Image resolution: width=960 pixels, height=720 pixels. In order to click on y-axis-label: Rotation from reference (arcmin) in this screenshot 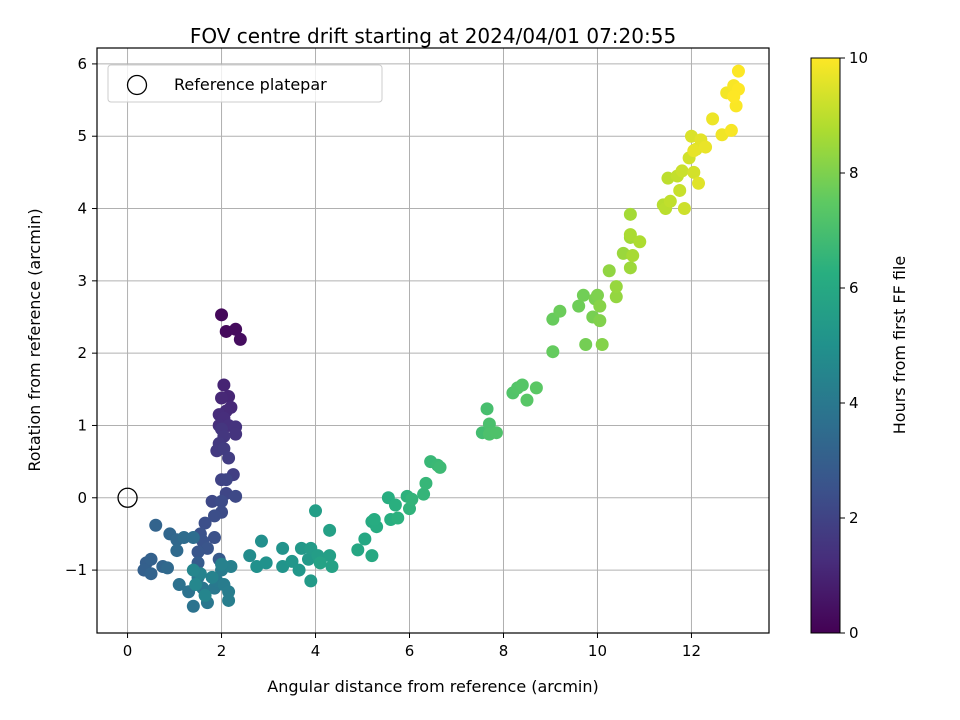, I will do `click(34, 339)`.